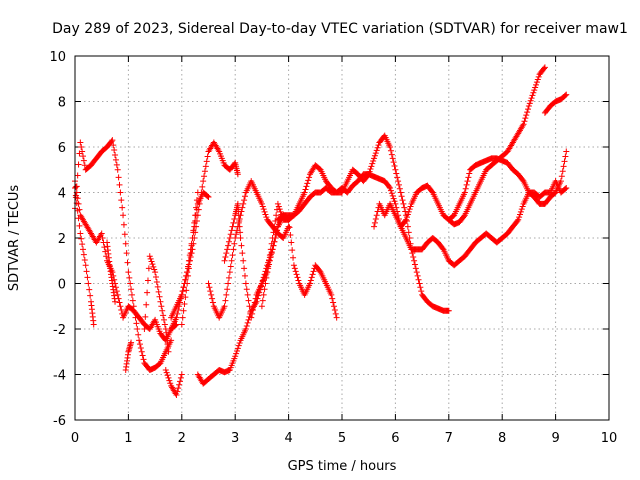 Image resolution: width=640 pixels, height=480 pixels. I want to click on y-tick-label: 10, so click(57, 57).